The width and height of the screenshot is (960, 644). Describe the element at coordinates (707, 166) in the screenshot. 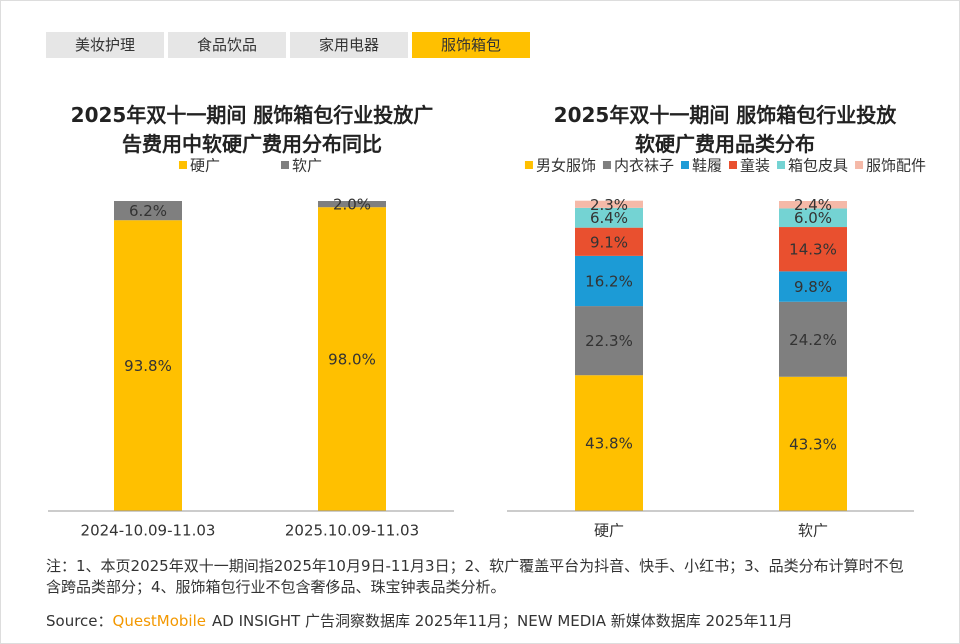

I see `legend-label: 鞋履` at that location.